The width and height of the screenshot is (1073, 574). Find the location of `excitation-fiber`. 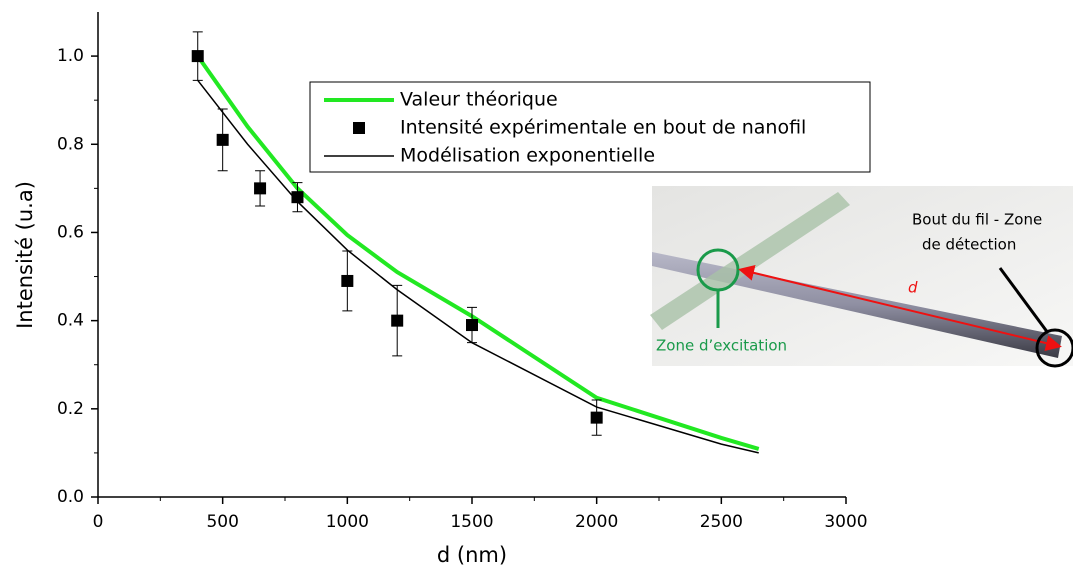

excitation-fiber is located at coordinates (750, 261).